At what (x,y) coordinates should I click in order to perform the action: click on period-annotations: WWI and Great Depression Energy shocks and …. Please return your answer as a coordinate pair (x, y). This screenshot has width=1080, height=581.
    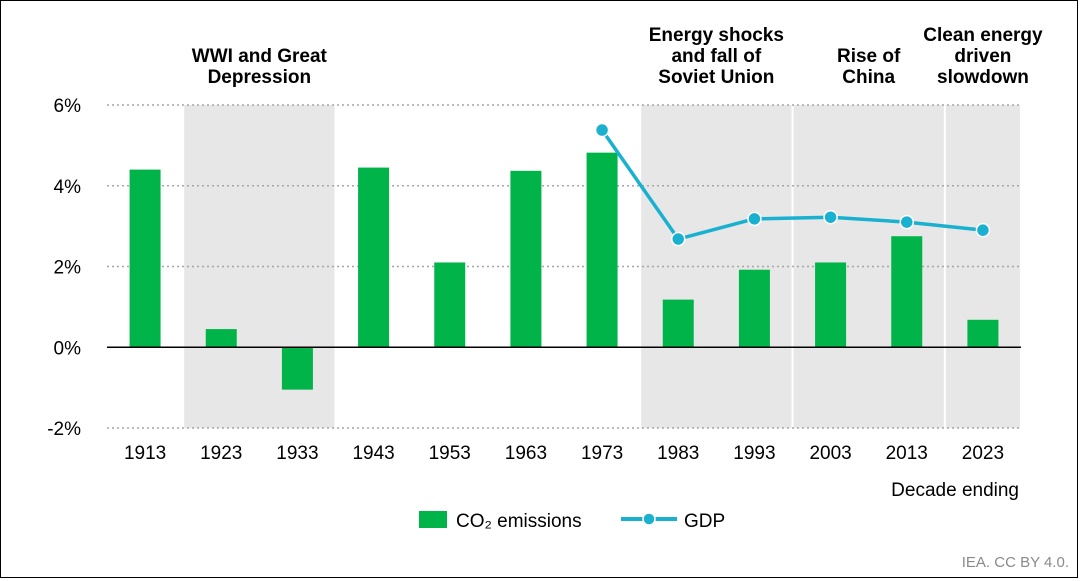
    Looking at the image, I should click on (617, 56).